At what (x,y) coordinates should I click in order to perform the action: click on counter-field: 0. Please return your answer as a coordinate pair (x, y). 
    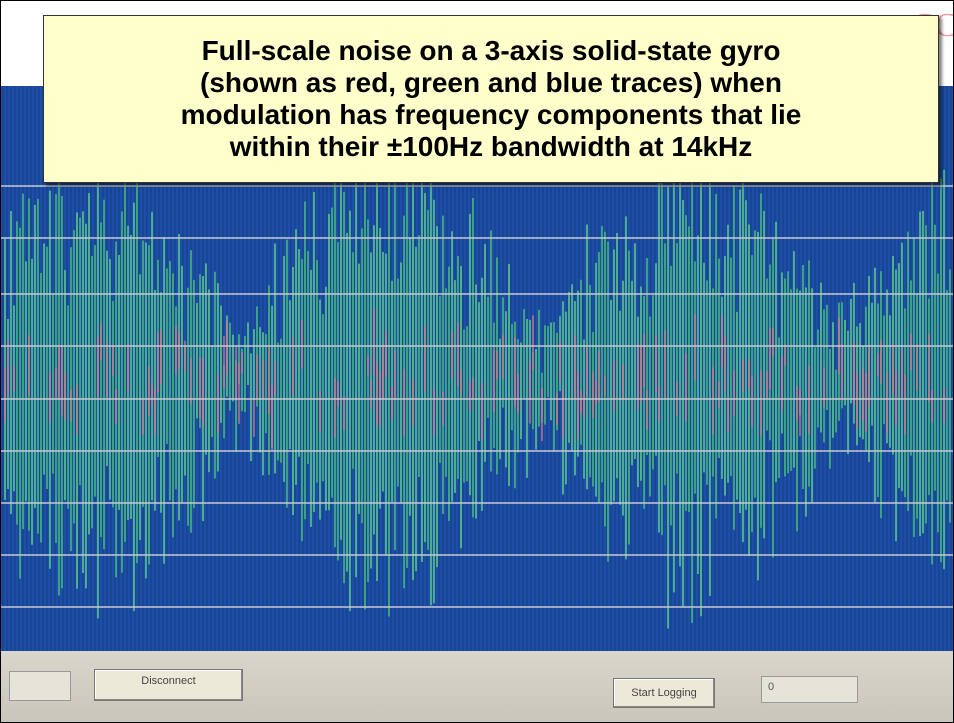
    Looking at the image, I should click on (809, 689).